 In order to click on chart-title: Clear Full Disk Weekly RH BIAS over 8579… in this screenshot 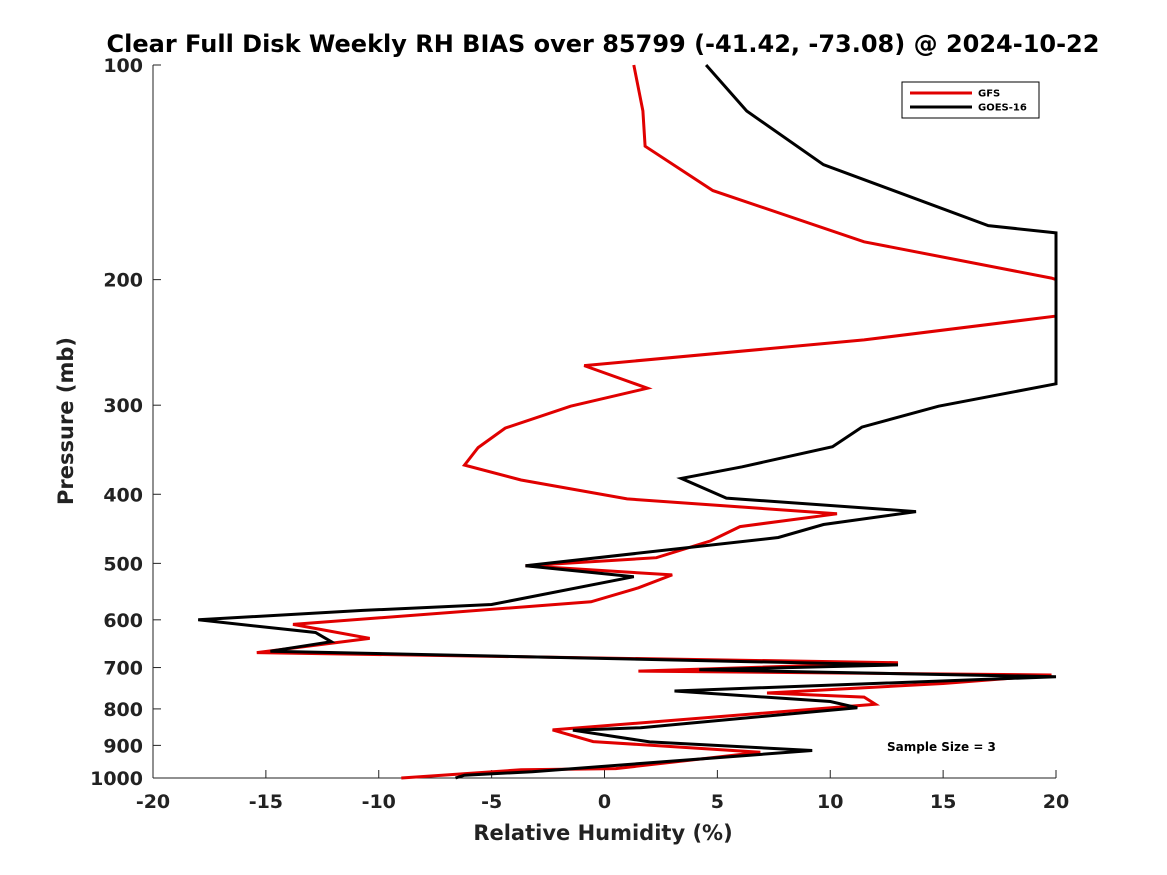, I will do `click(603, 44)`.